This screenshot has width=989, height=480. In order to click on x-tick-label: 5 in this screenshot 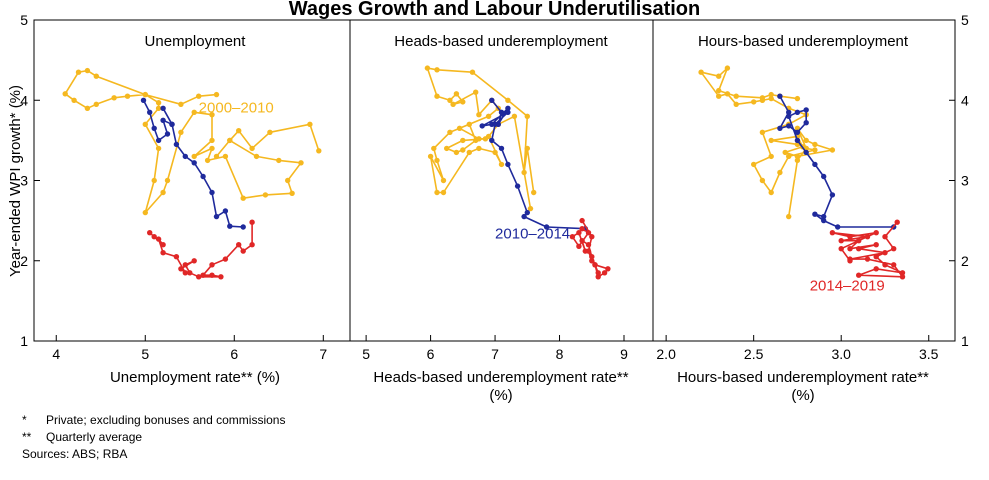, I will do `click(366, 354)`.